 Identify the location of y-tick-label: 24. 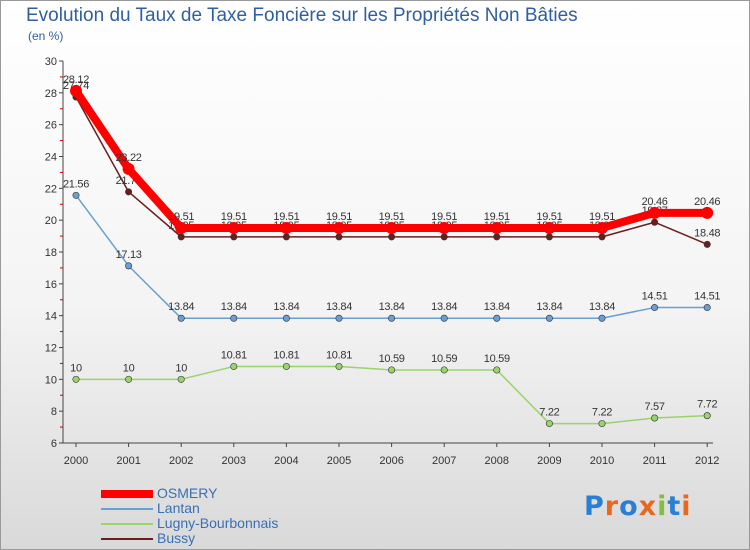
(51, 158).